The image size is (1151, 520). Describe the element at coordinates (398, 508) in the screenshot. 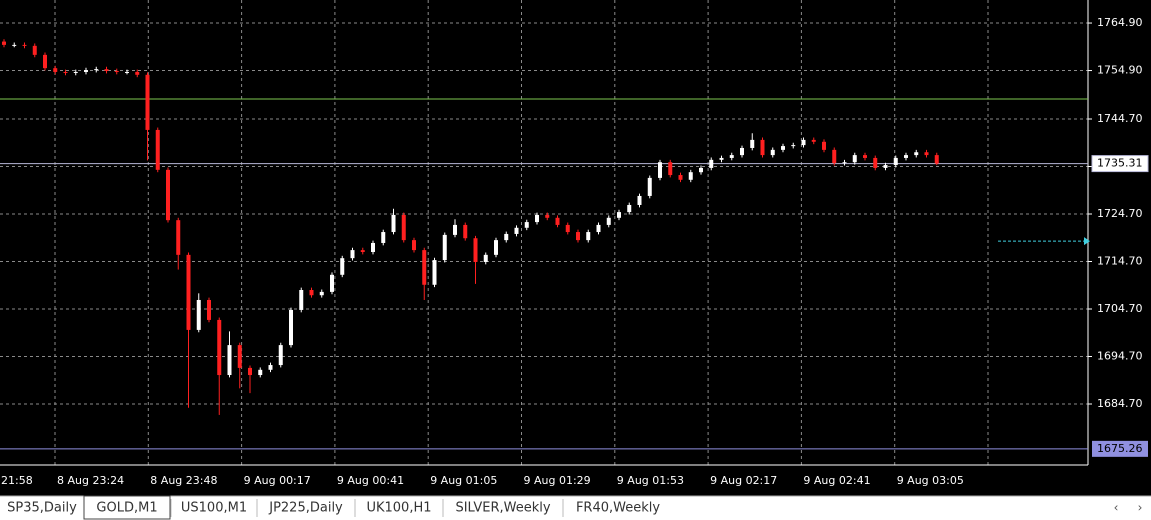

I see `tab-label: UK100,H1` at that location.